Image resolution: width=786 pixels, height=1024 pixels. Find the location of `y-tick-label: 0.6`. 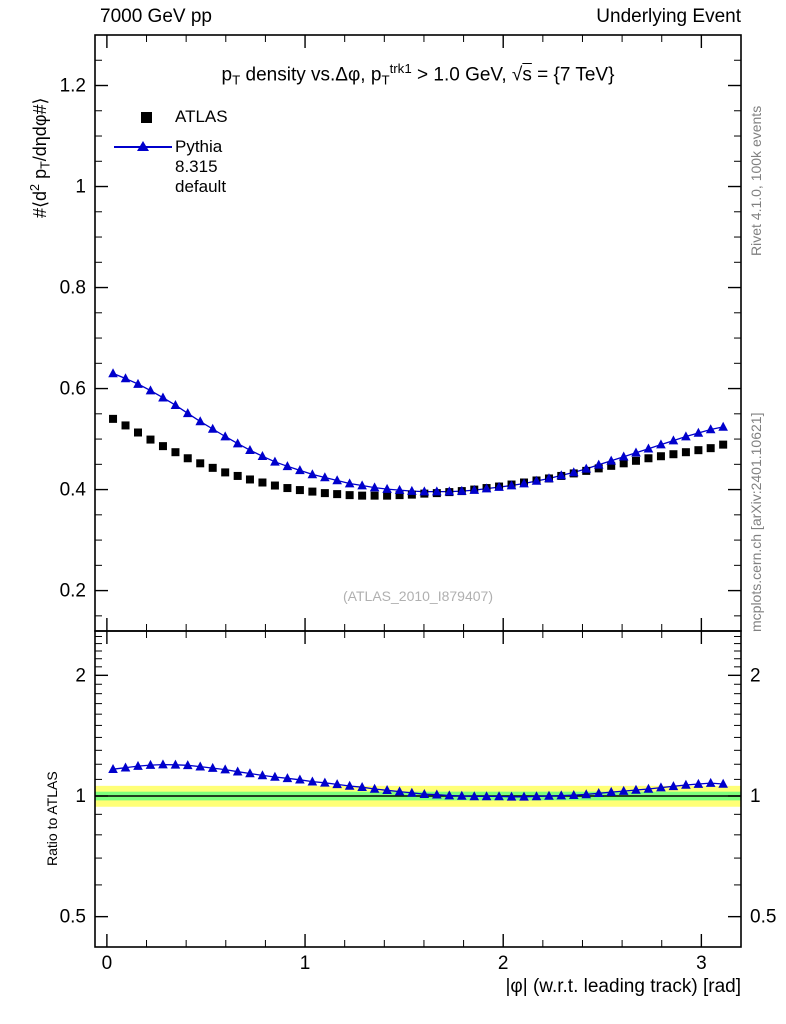

y-tick-label: 0.6 is located at coordinates (73, 389).